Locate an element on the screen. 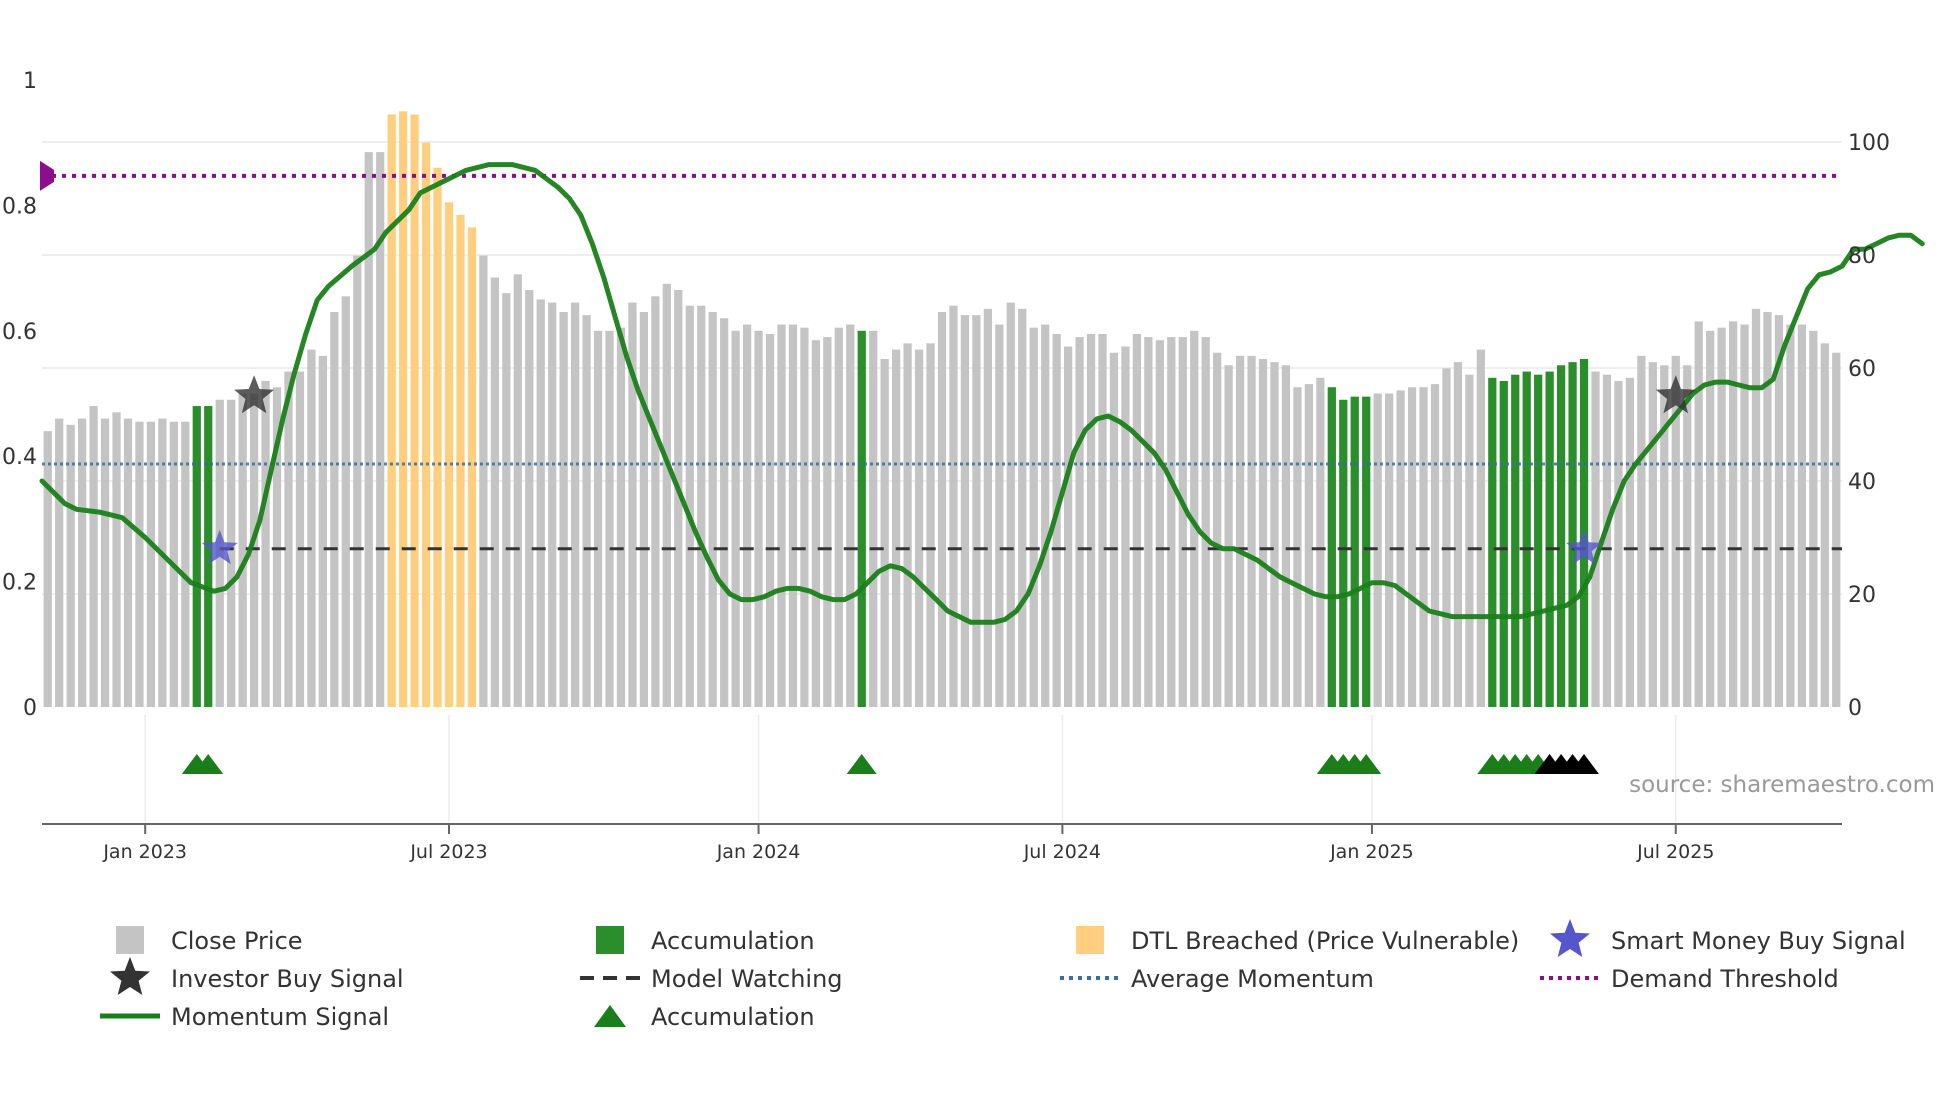 This screenshot has height=1102, width=1960. legend-triangle is located at coordinates (610, 1016).